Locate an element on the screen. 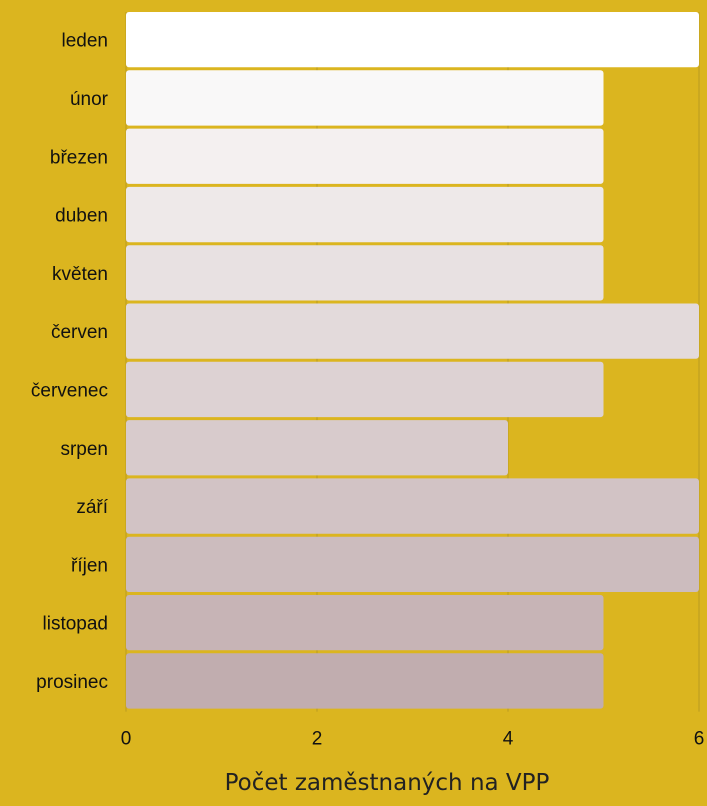  bar-duben is located at coordinates (365, 214).